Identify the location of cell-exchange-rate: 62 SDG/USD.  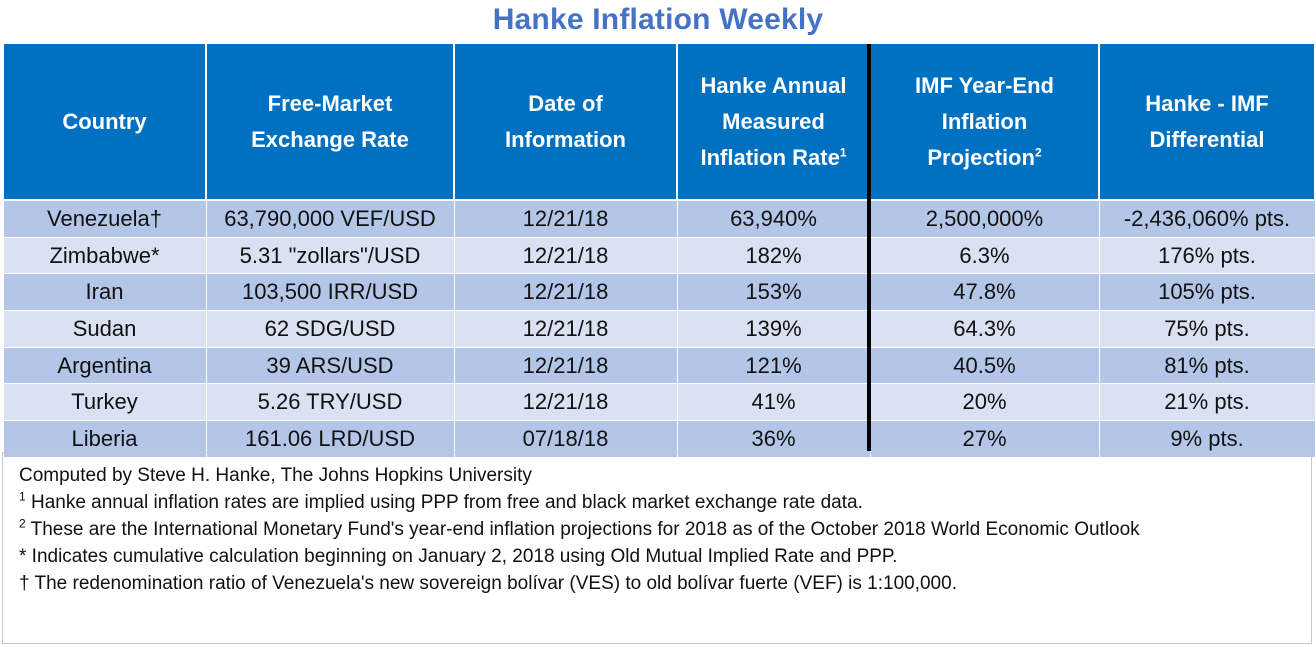
(330, 329).